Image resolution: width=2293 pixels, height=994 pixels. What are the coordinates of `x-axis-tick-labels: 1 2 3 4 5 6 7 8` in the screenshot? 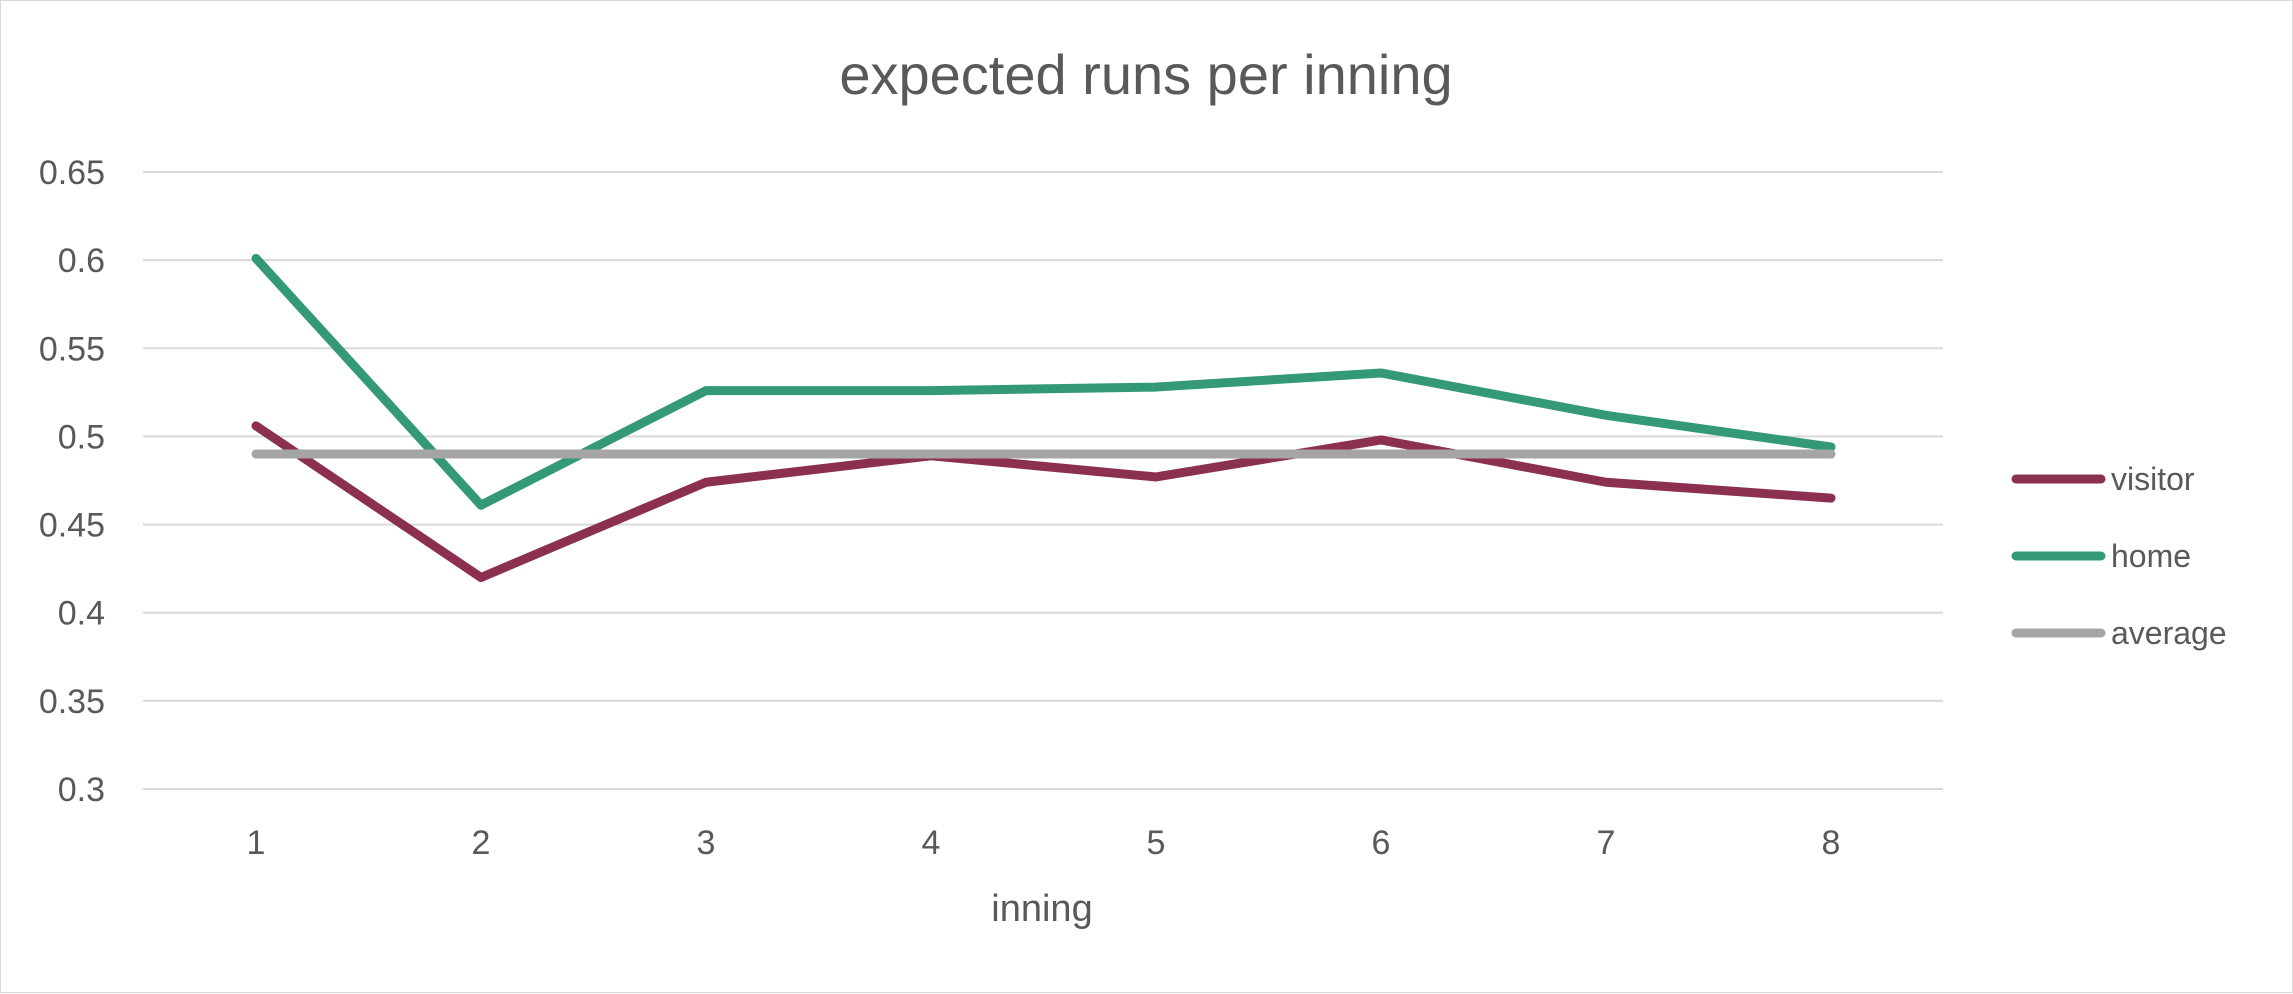 It's located at (1044, 843).